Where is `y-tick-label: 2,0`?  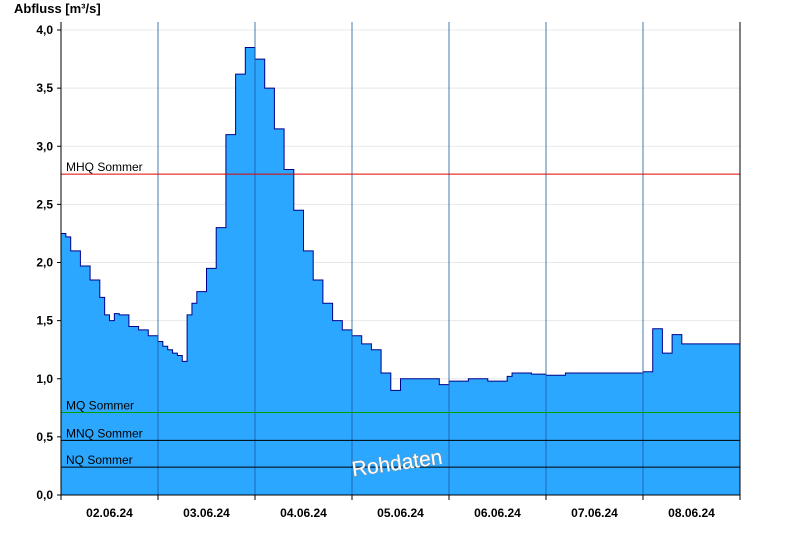 y-tick-label: 2,0 is located at coordinates (44, 263).